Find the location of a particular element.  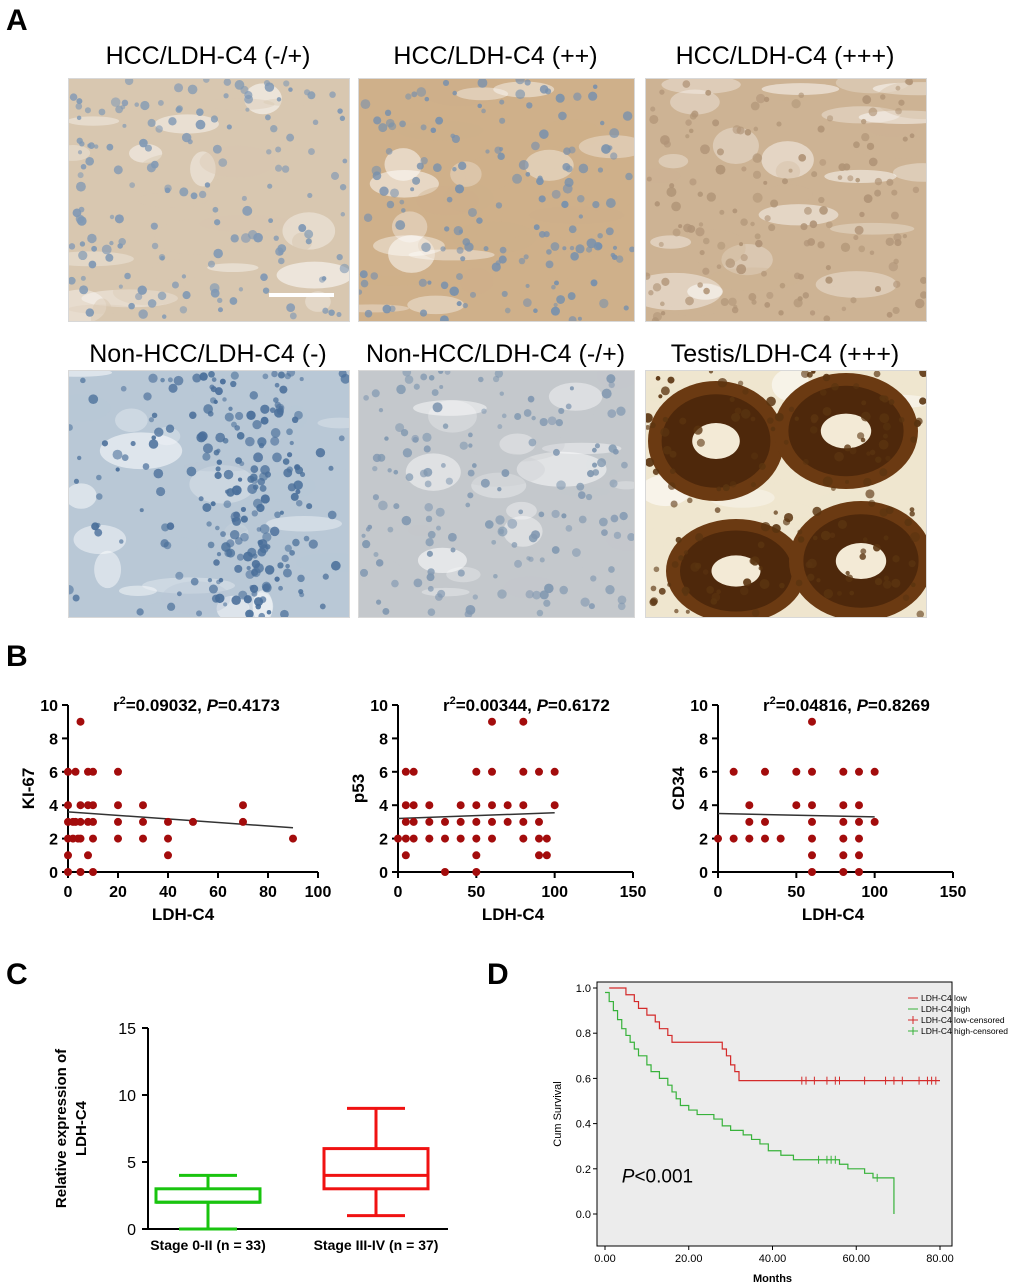

box-body is located at coordinates (376, 1169).